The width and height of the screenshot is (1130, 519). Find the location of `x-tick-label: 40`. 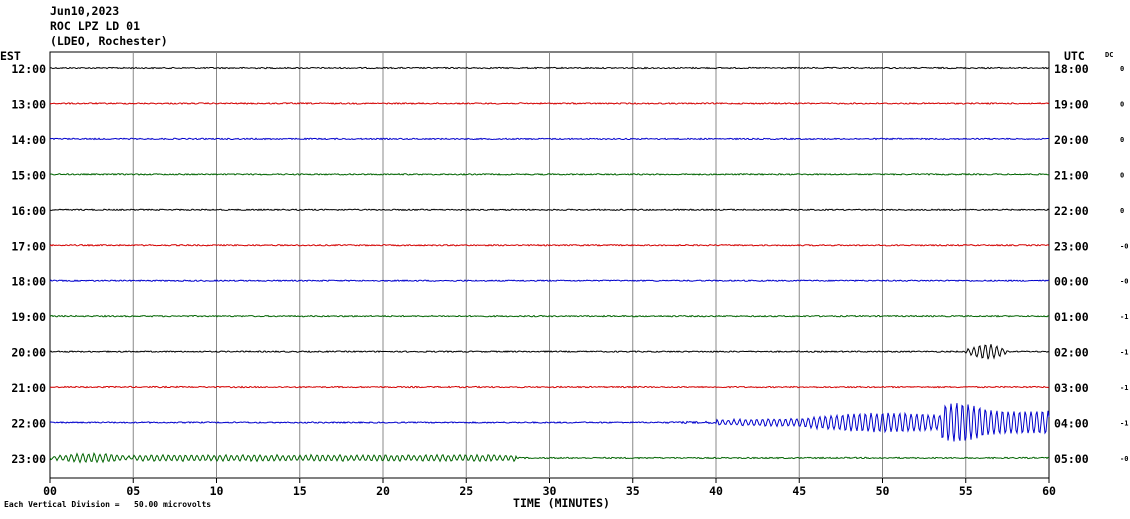

x-tick-label: 40 is located at coordinates (716, 491).